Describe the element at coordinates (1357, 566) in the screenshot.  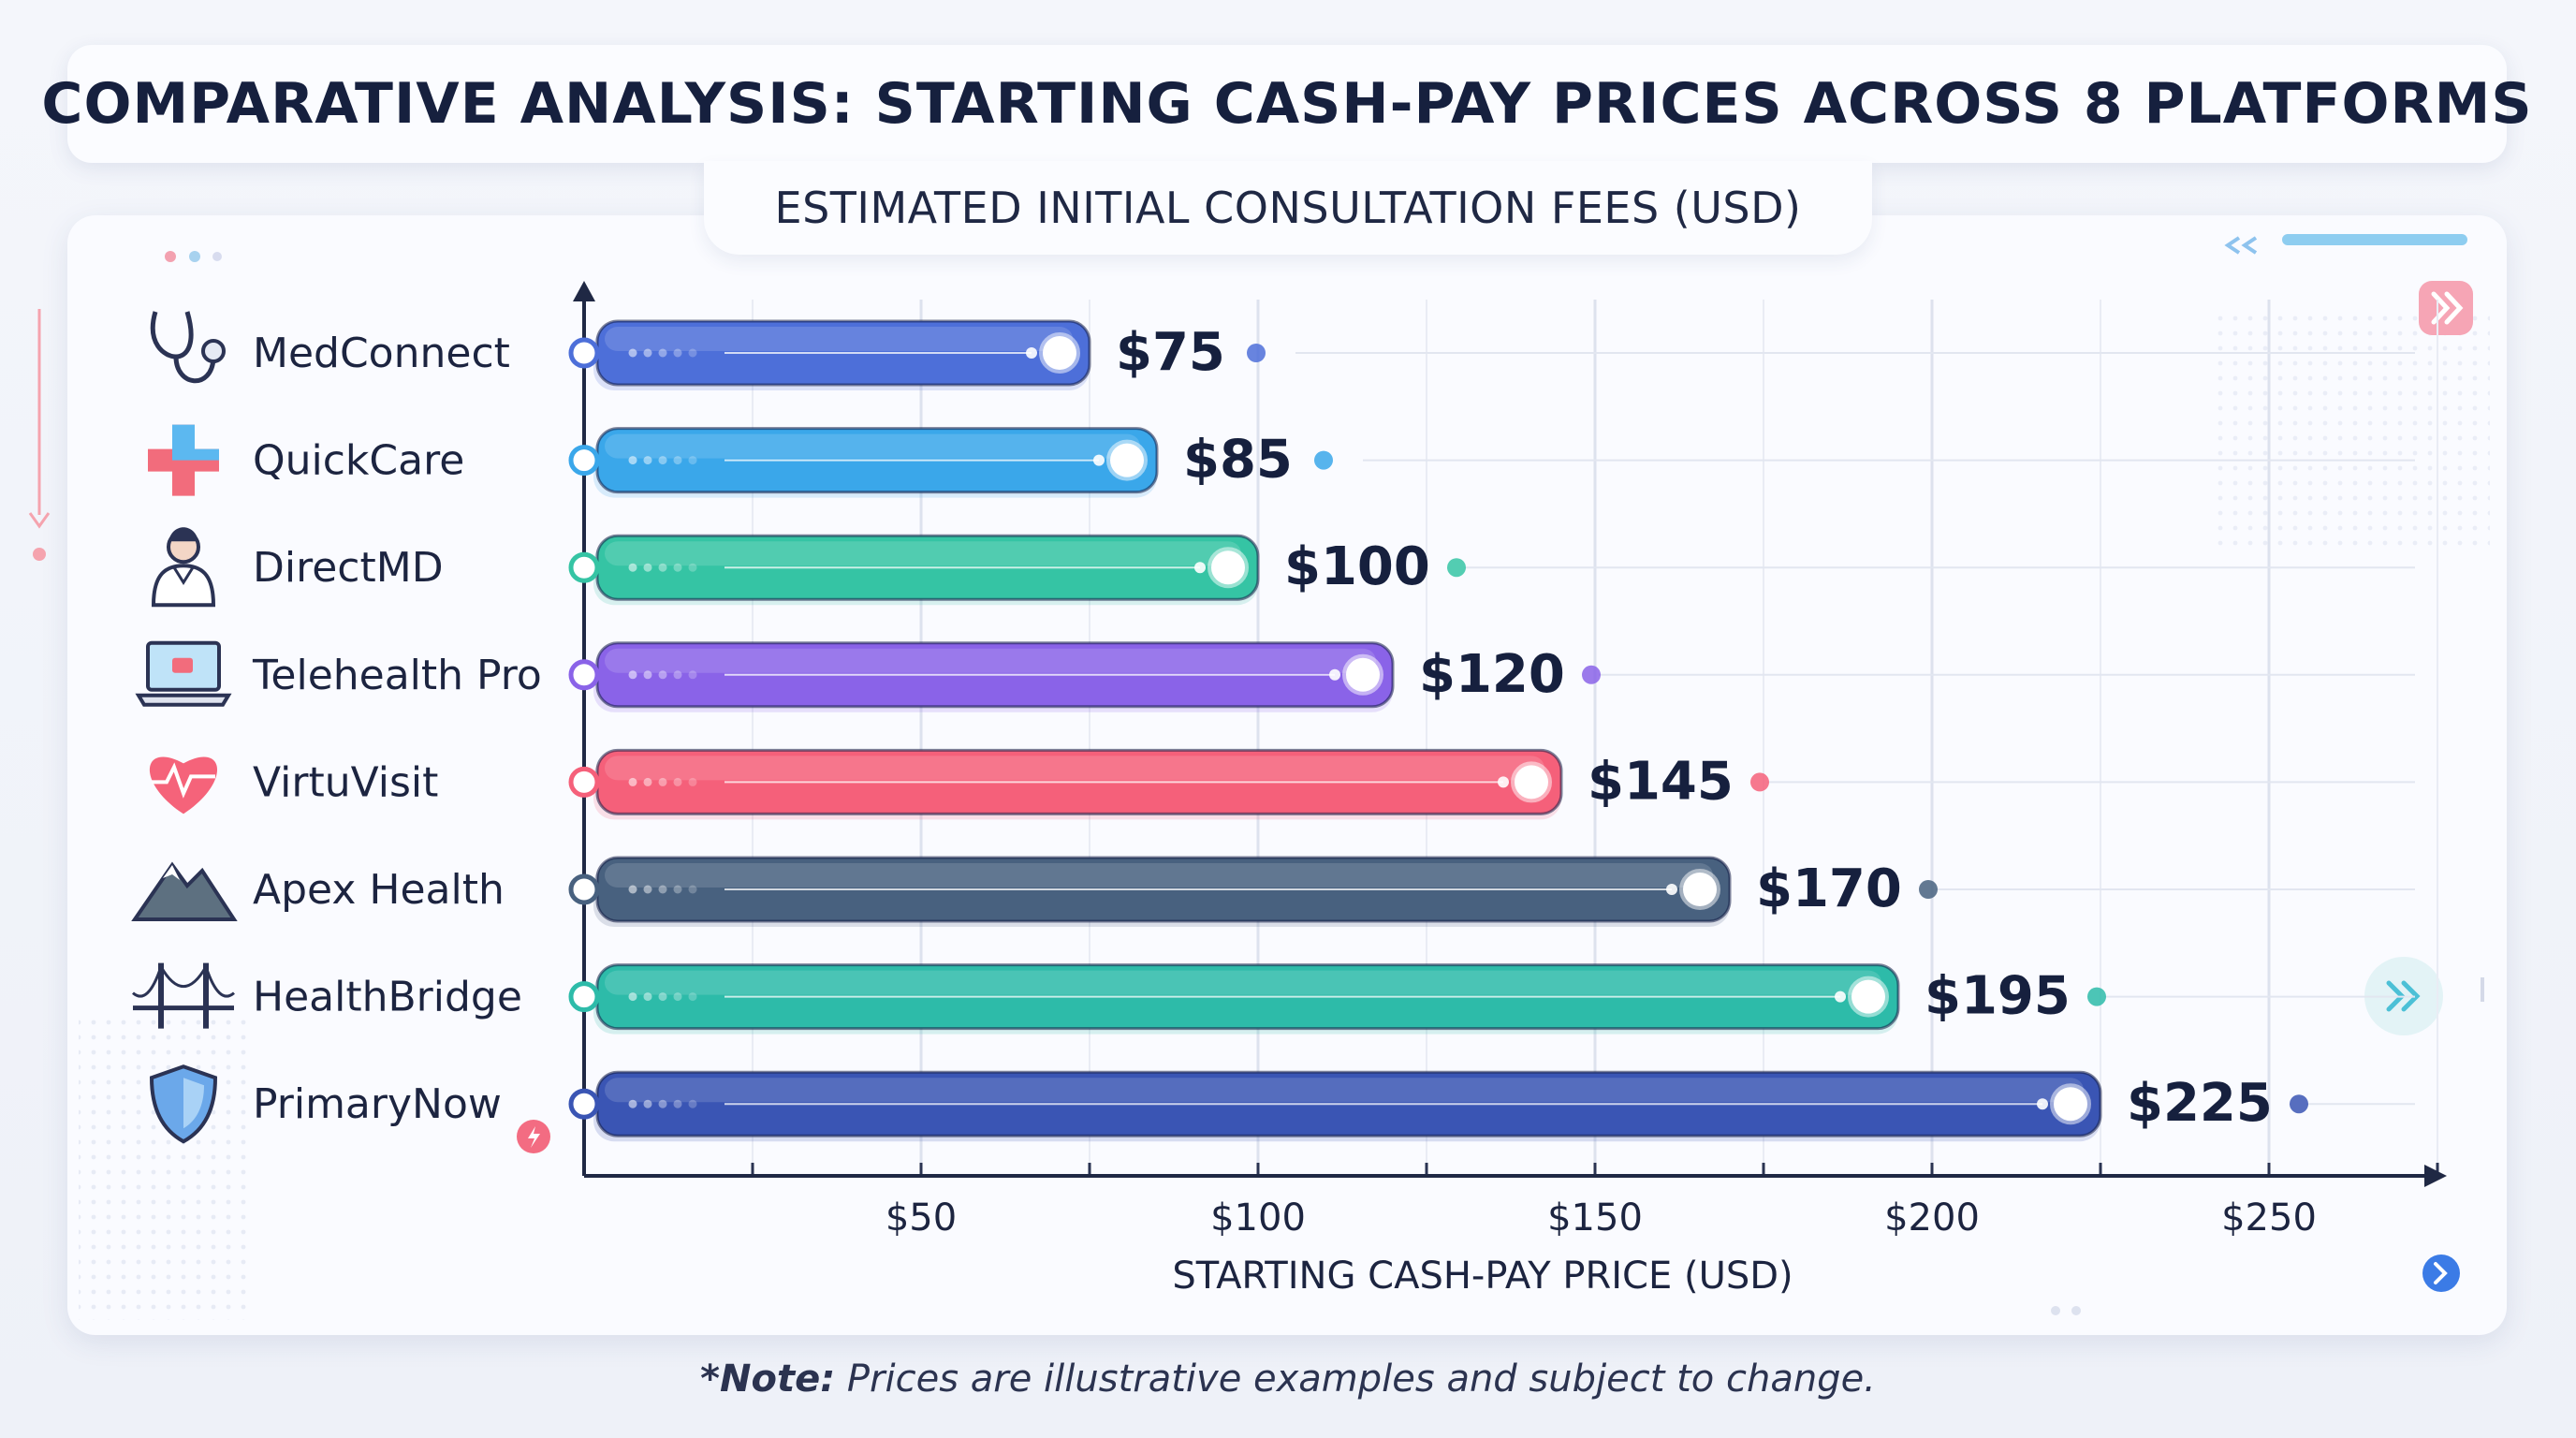
I see `value-label: $100` at that location.